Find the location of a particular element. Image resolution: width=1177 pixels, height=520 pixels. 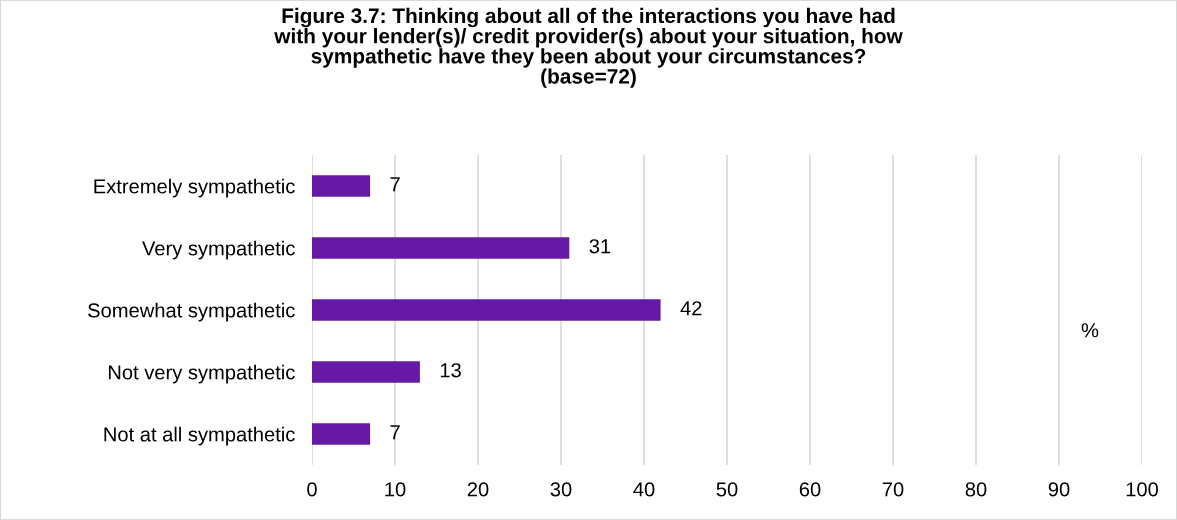

data-label: 13 is located at coordinates (450, 370).